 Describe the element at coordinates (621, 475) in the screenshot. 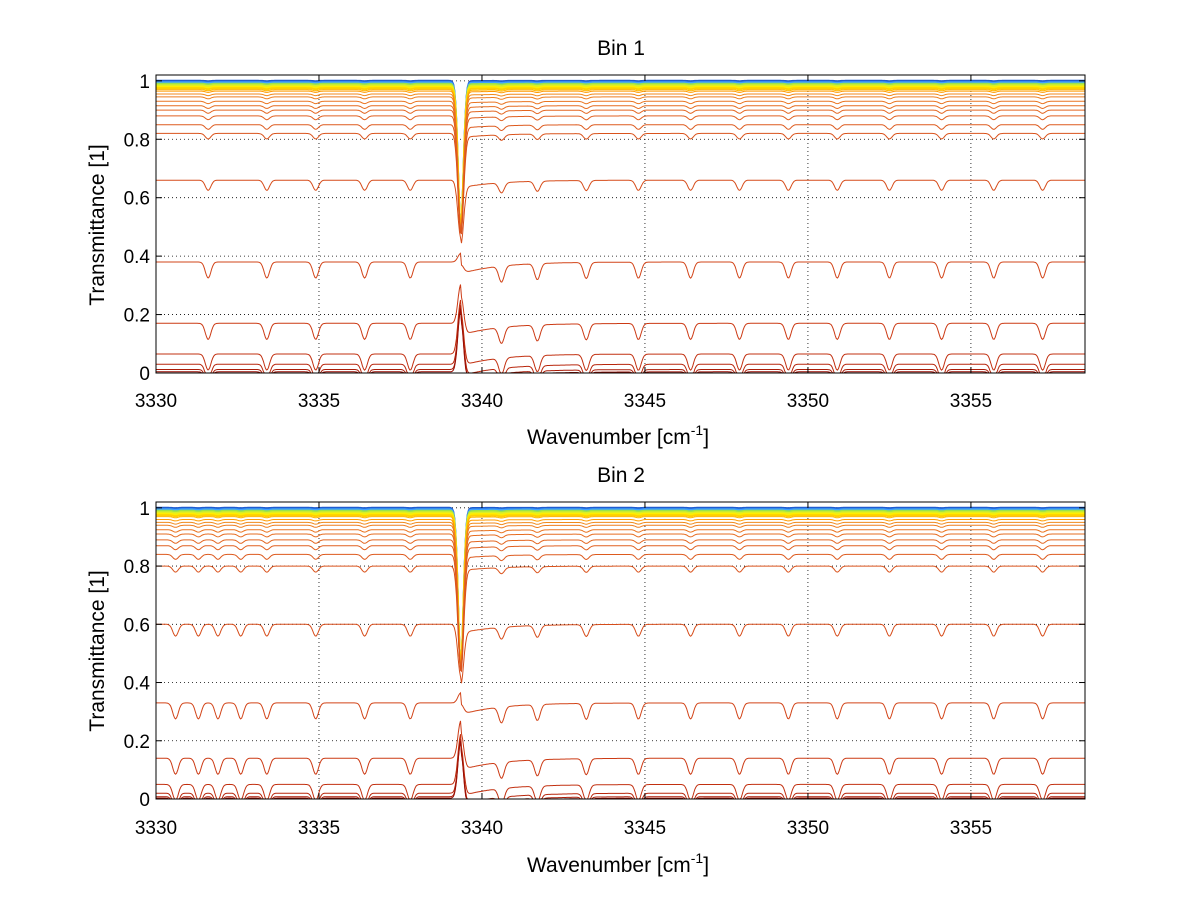

I see `chart-title: Bin 2` at that location.